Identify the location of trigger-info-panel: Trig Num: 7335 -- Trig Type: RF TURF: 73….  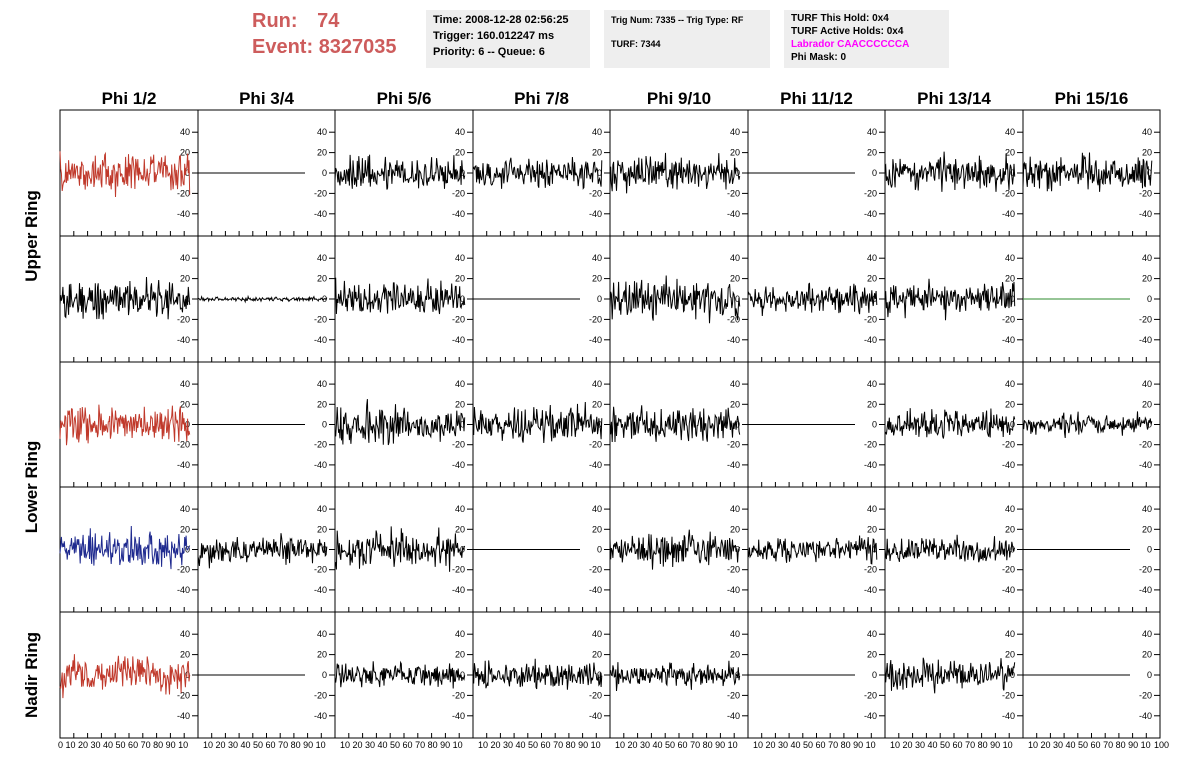
(687, 39).